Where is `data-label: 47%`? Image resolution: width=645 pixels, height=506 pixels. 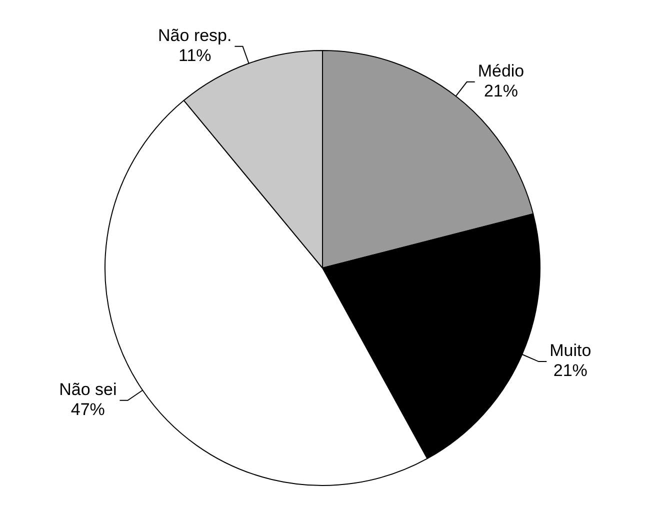 data-label: 47% is located at coordinates (87, 410).